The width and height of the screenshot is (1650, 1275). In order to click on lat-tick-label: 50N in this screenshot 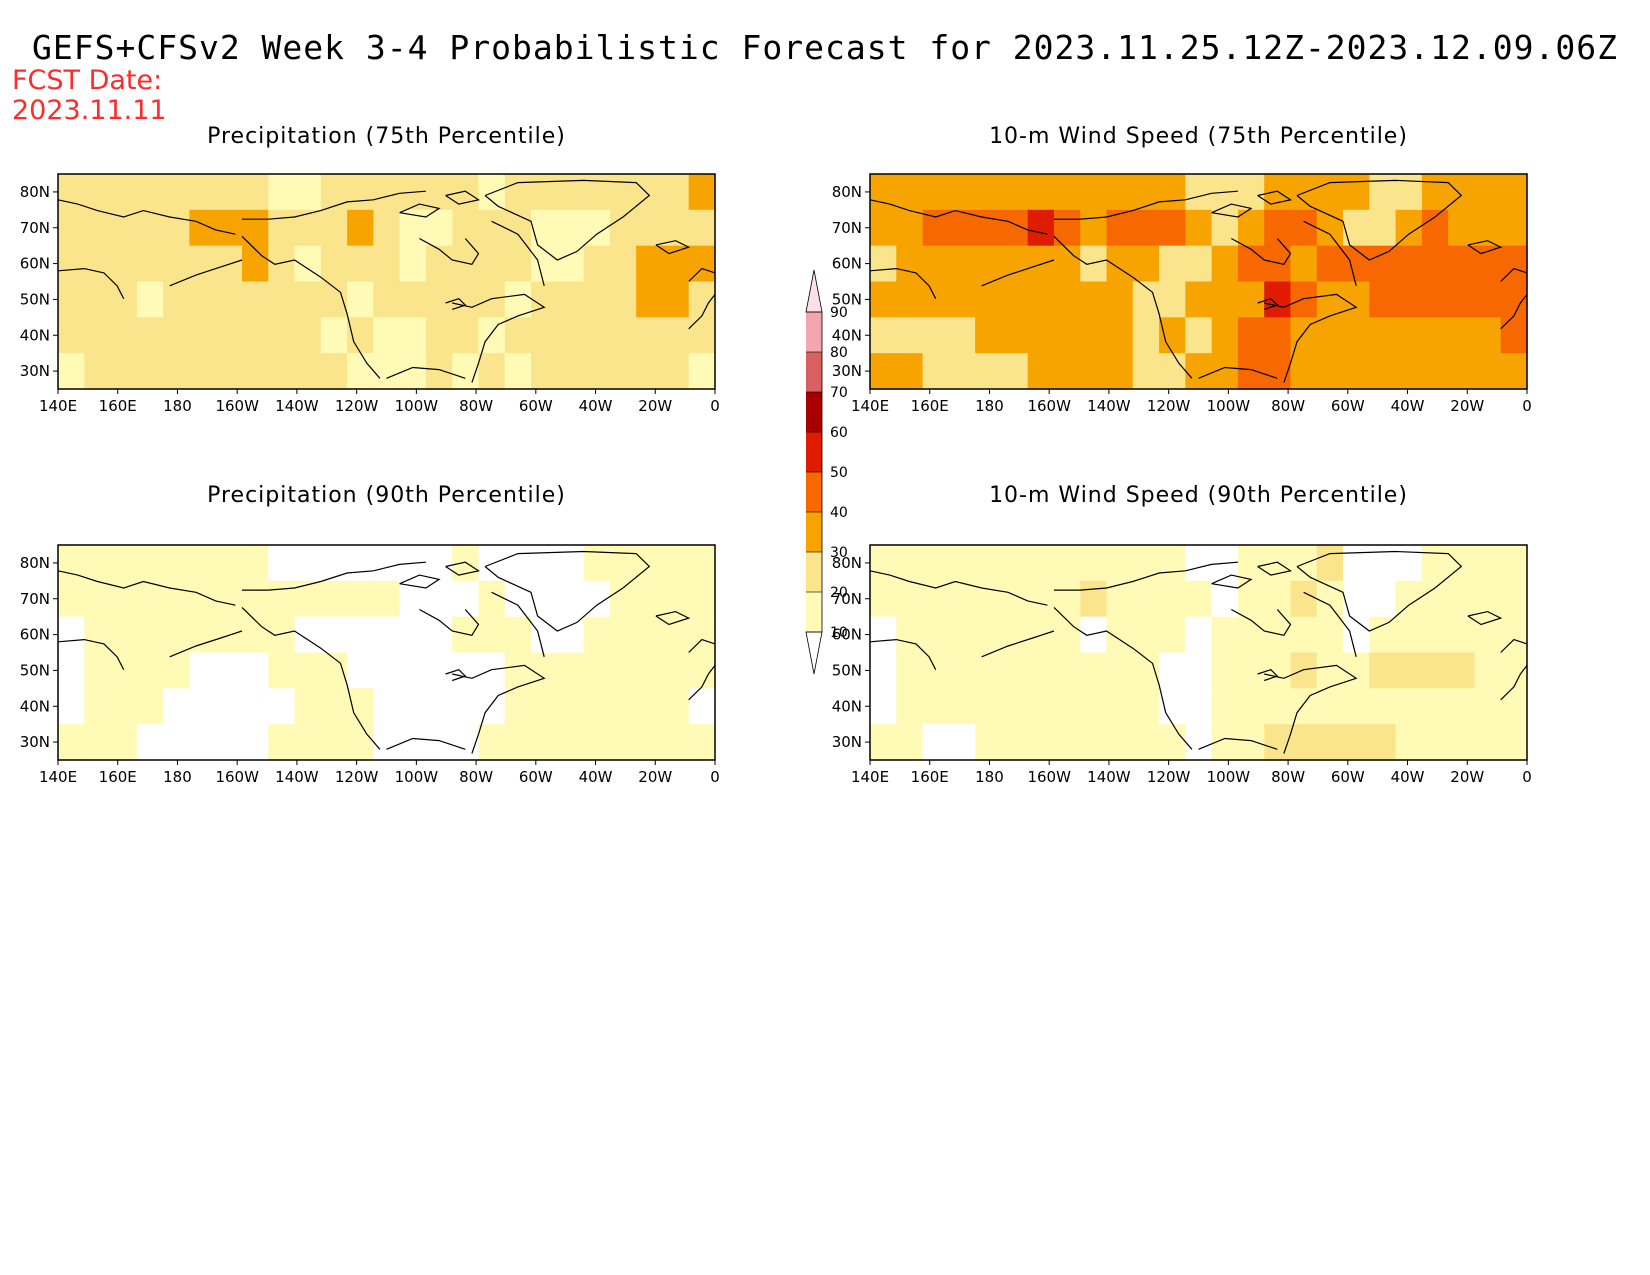, I will do `click(847, 299)`.